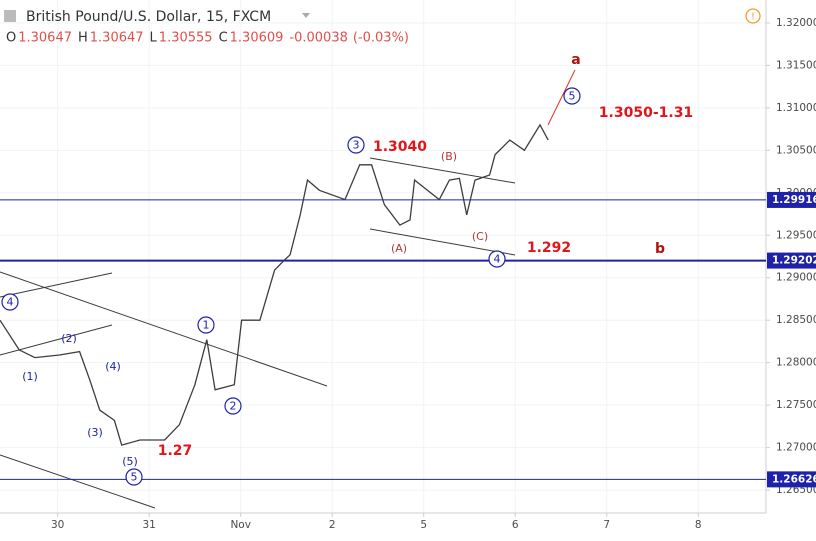 The height and width of the screenshot is (541, 816). What do you see at coordinates (399, 248) in the screenshot?
I see `wave-label: (A)` at bounding box center [399, 248].